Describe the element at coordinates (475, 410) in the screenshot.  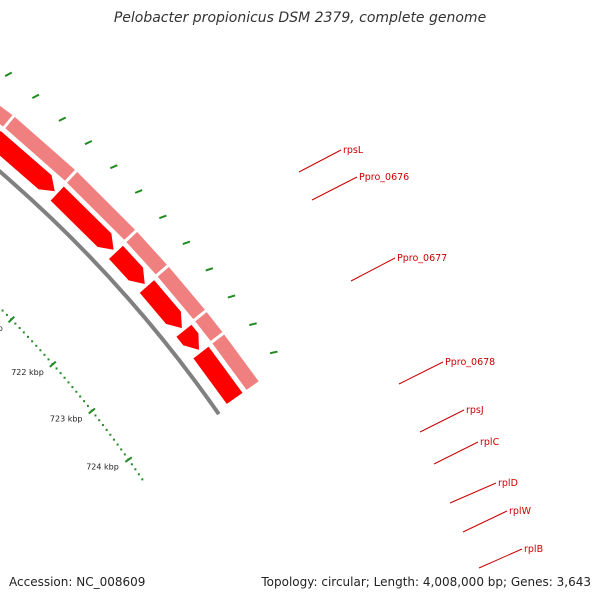
I see `gene-label: rpsJ` at that location.